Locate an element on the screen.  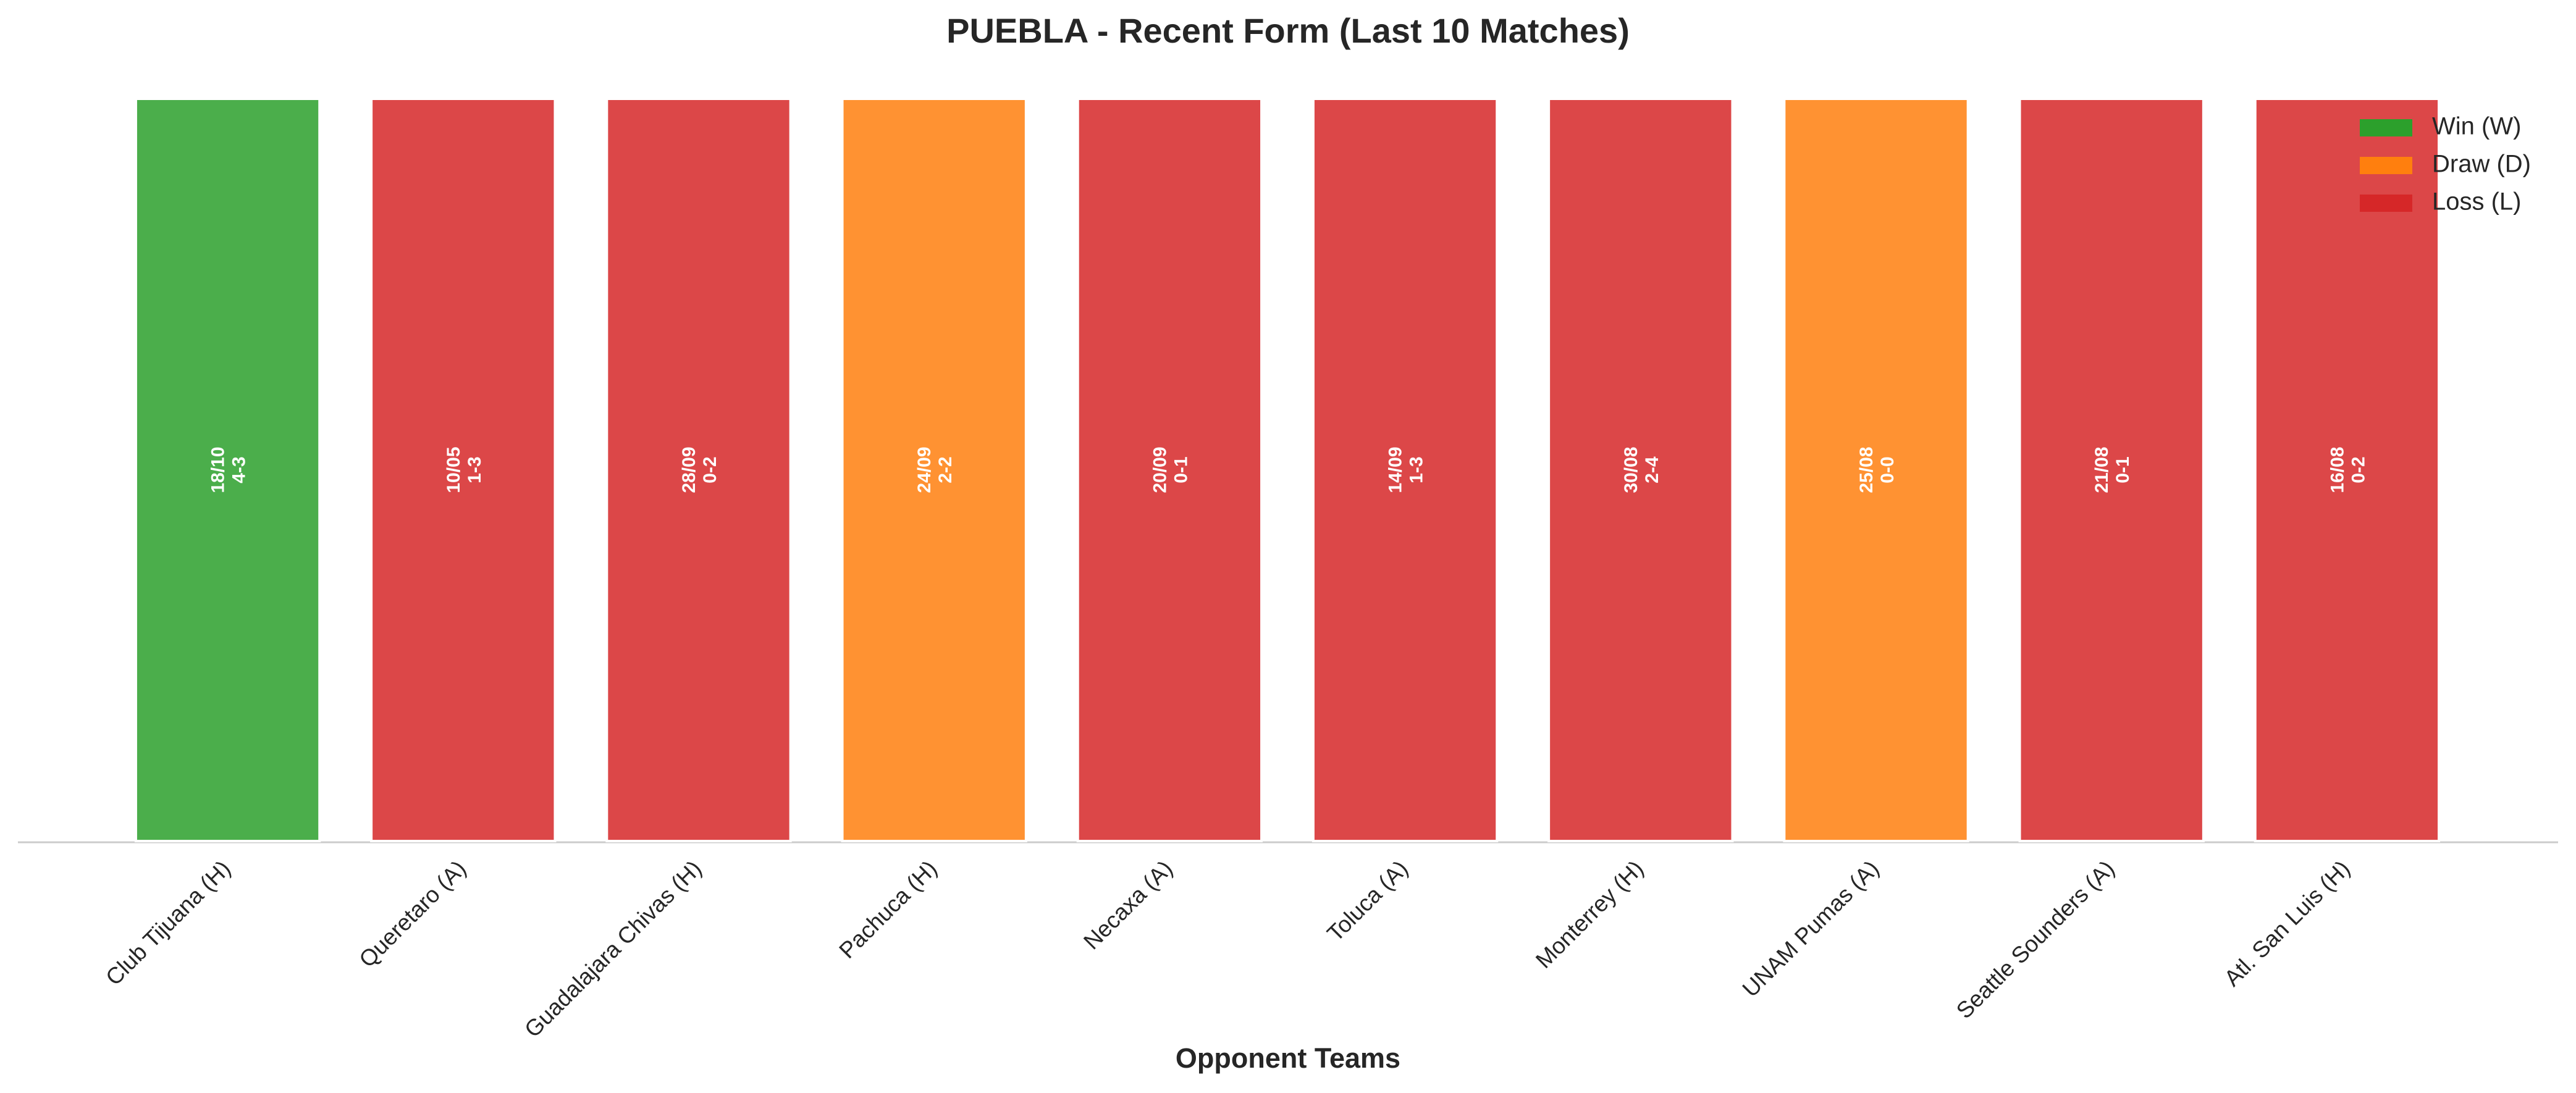
bar-label: 16/080-2 is located at coordinates (2347, 469).